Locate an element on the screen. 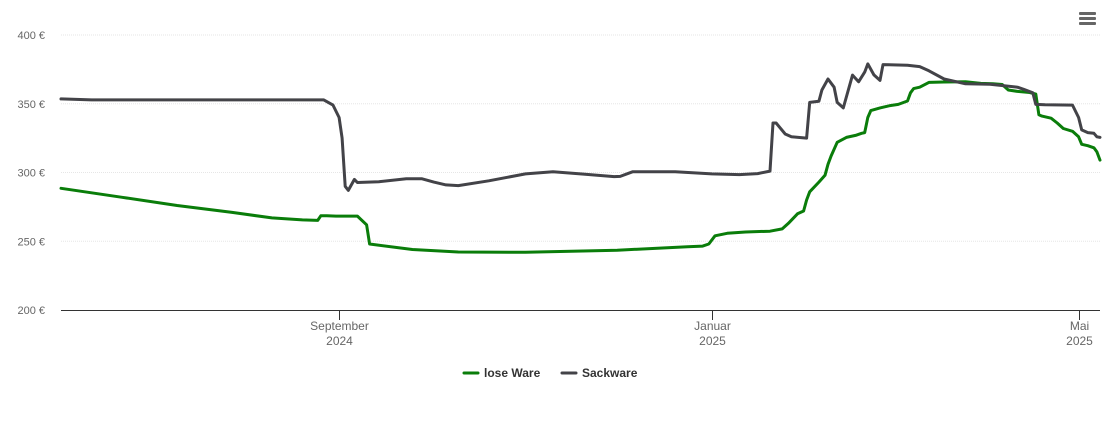 The image size is (1110, 423). legend-label: Sackware is located at coordinates (610, 373).